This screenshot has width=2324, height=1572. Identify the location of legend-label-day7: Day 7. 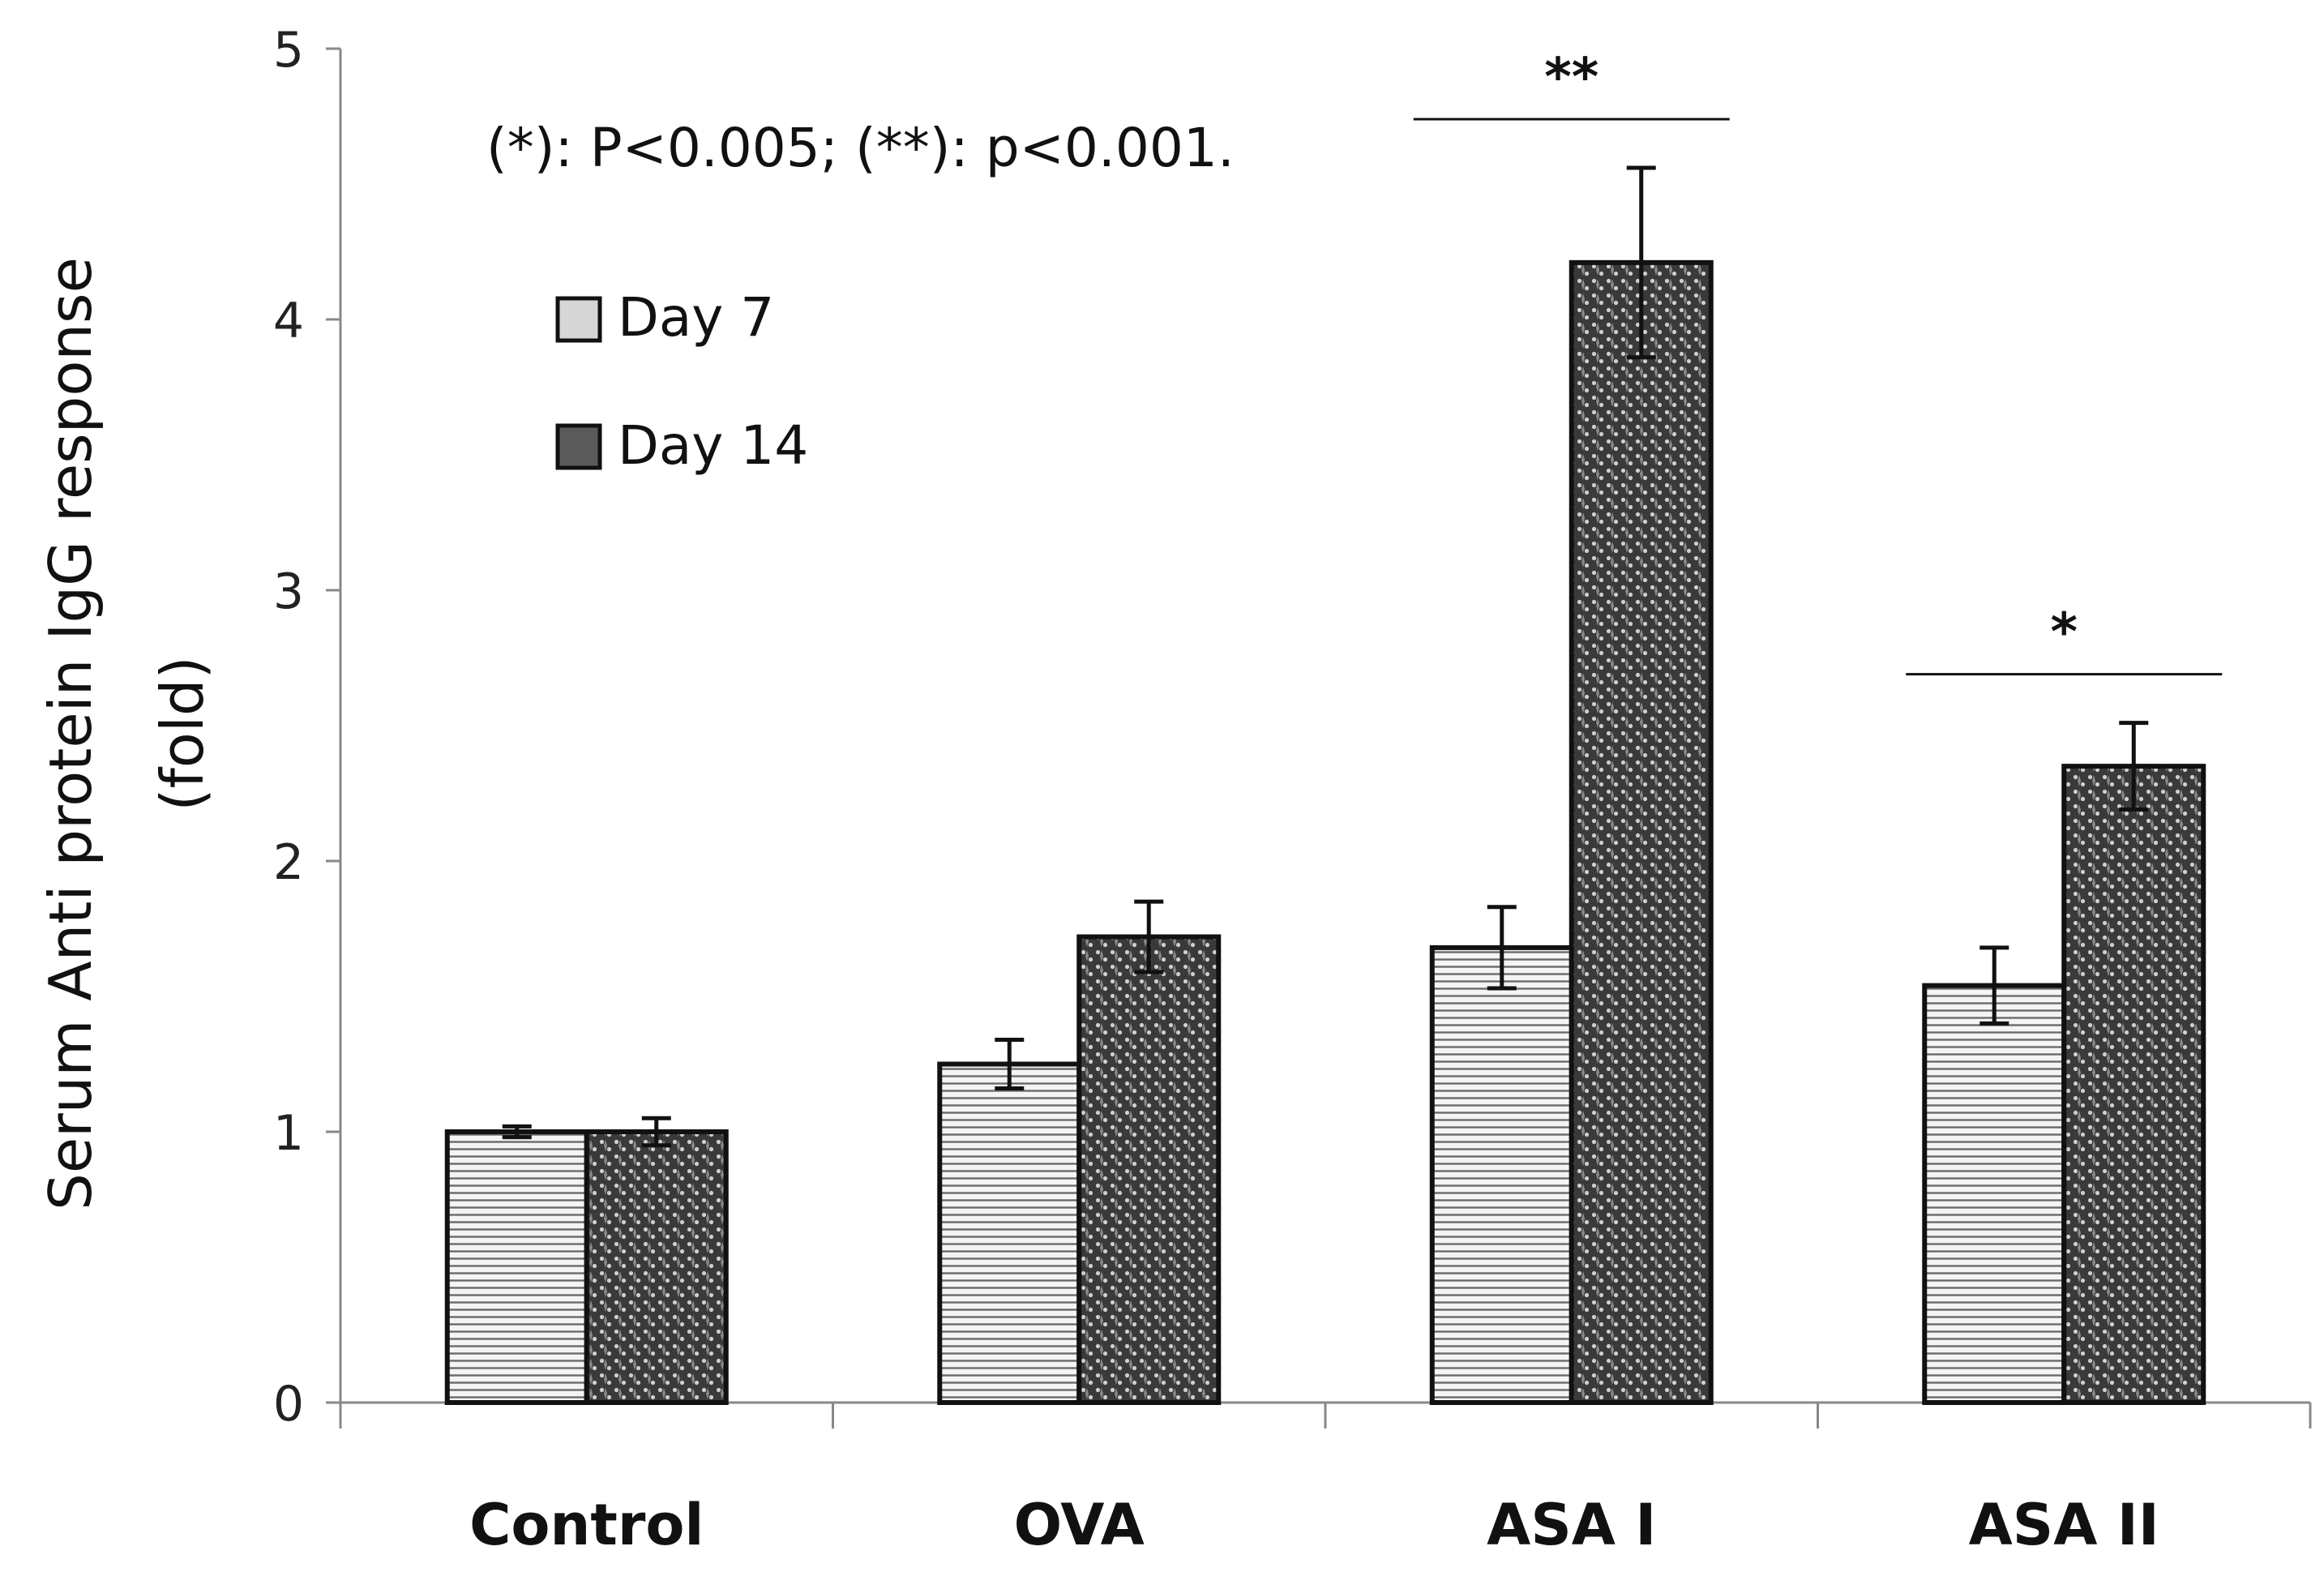
(696, 317).